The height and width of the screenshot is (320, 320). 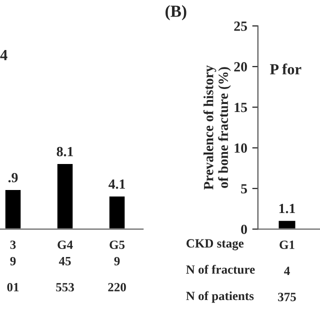 What do you see at coordinates (13, 274) in the screenshot?
I see `text: 9 01` at bounding box center [13, 274].